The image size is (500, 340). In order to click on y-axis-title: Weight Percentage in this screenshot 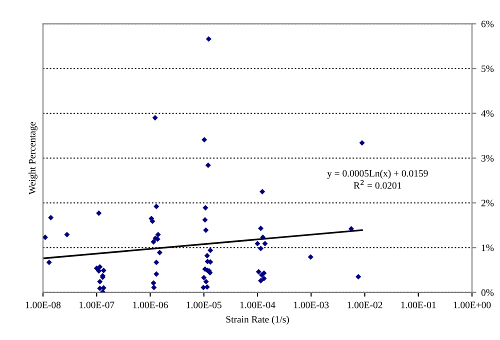, I will do `click(33, 158)`.